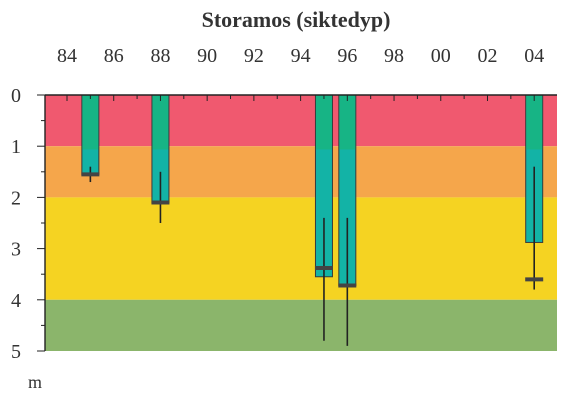 The height and width of the screenshot is (396, 567). I want to click on y-tick-label: 1, so click(16, 147).